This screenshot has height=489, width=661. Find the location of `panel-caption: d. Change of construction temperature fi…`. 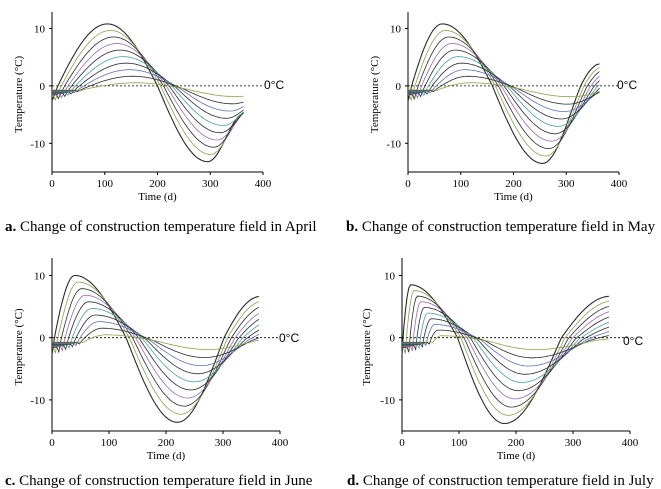

panel-caption: d. Change of construction temperature fi… is located at coordinates (500, 481).